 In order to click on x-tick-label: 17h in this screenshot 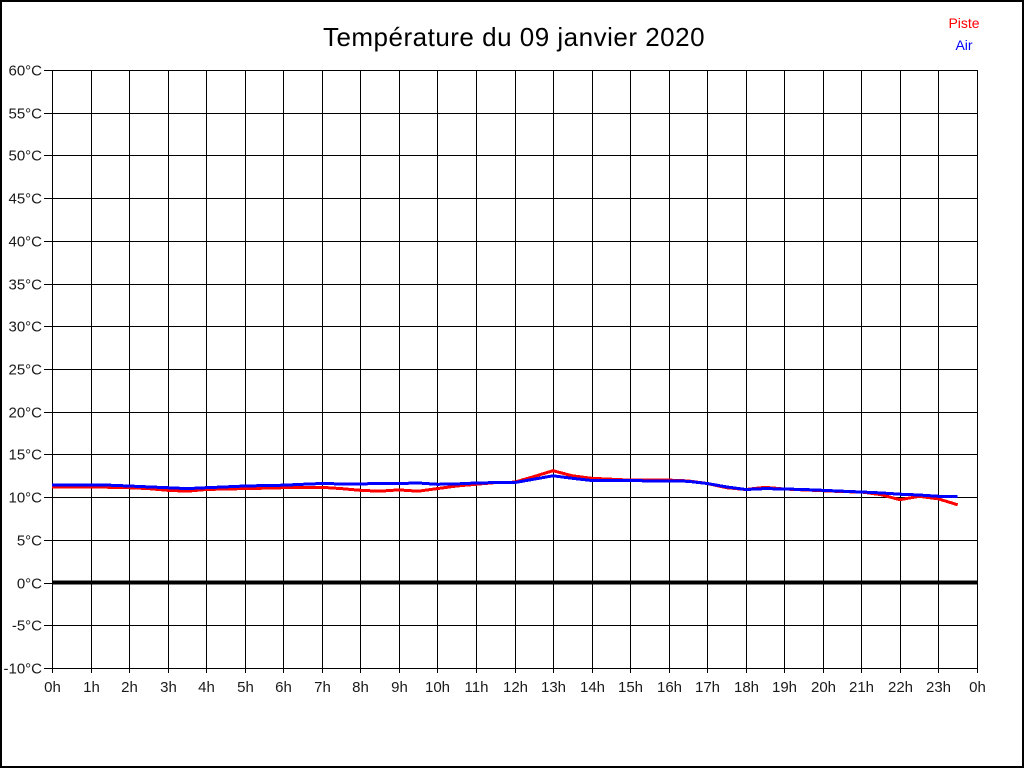, I will do `click(707, 687)`.